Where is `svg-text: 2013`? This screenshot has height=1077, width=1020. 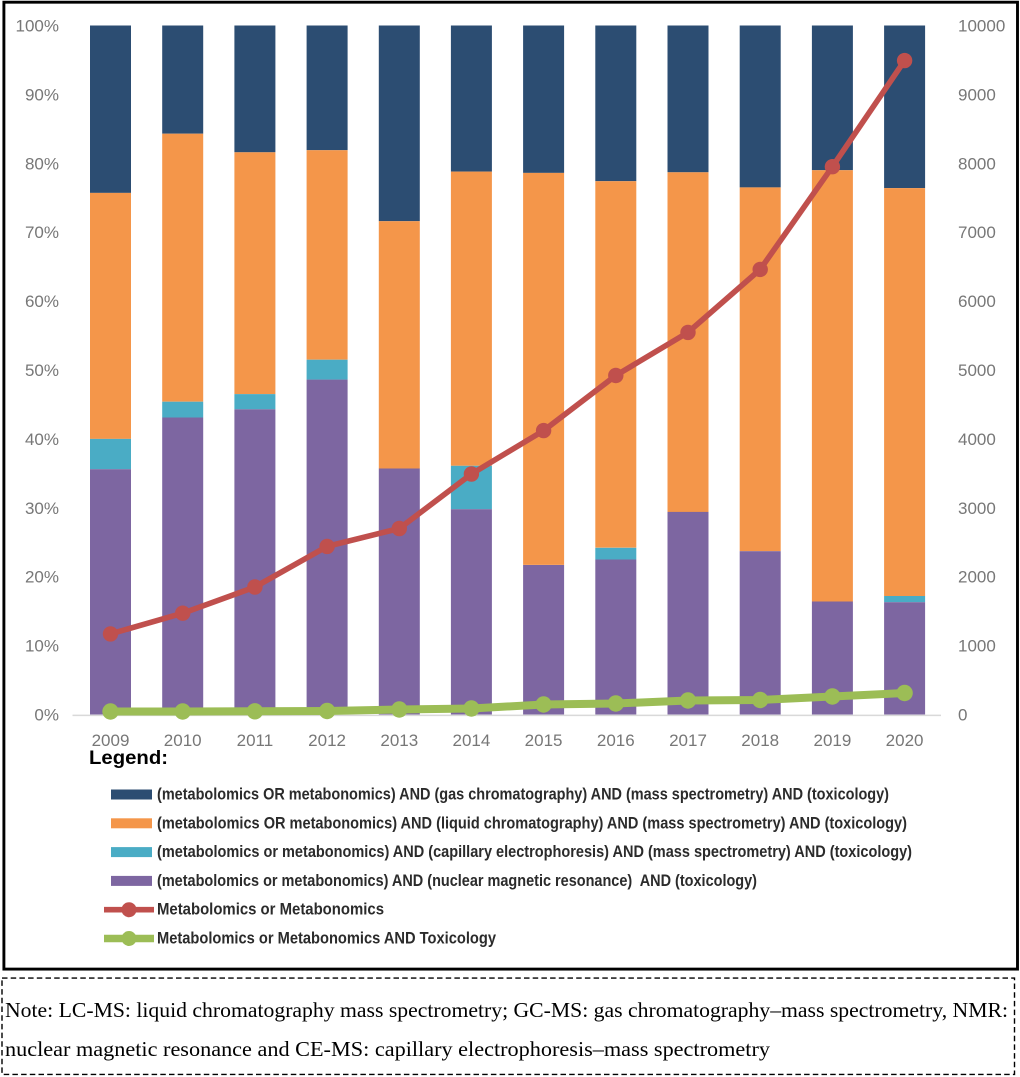
svg-text: 2013 is located at coordinates (399, 740).